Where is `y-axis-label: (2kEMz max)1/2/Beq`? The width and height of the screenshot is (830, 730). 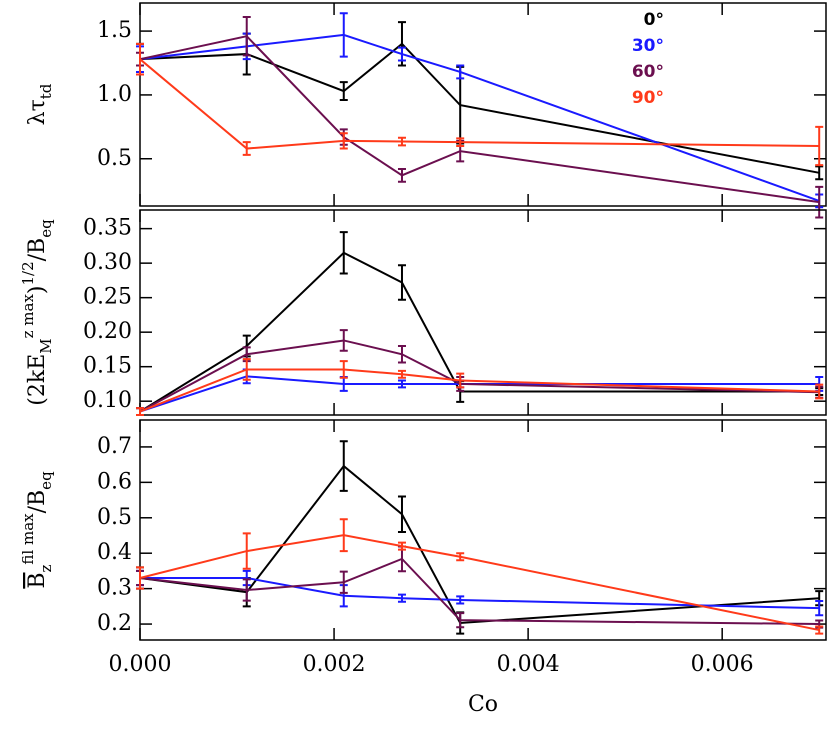
y-axis-label: (2kEMz max)1/2/Beq is located at coordinates (37, 312).